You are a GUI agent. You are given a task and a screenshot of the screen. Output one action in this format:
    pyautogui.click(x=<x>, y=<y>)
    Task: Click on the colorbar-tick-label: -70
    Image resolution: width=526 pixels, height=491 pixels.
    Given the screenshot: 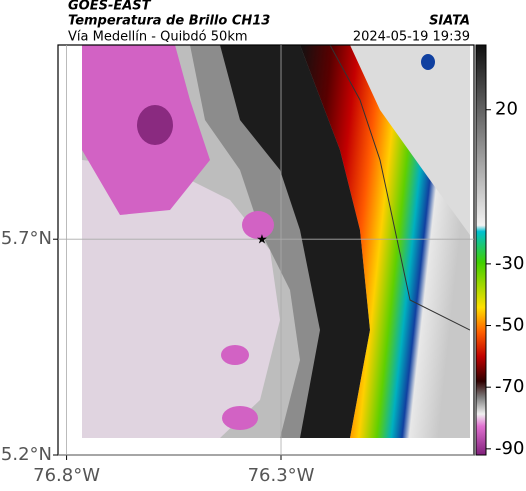 What is the action you would take?
    pyautogui.click(x=509, y=386)
    